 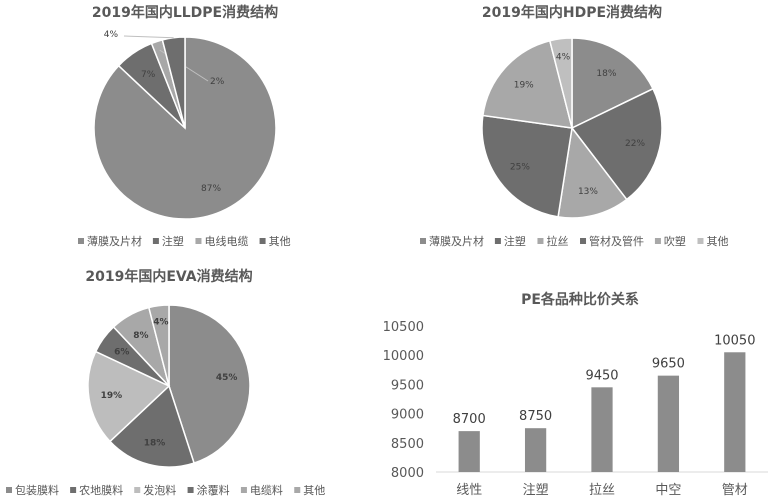 What do you see at coordinates (227, 378) in the screenshot?
I see `data-label: 45%` at bounding box center [227, 378].